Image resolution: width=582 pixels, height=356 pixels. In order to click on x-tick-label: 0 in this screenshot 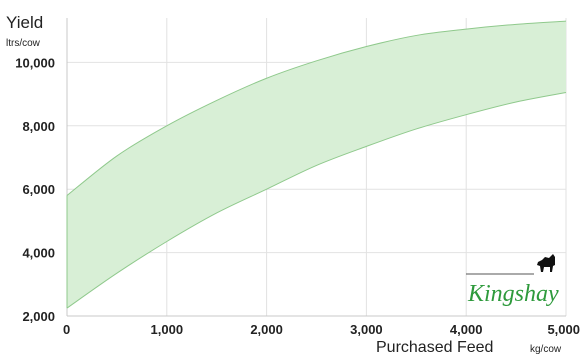, I will do `click(66, 329)`.